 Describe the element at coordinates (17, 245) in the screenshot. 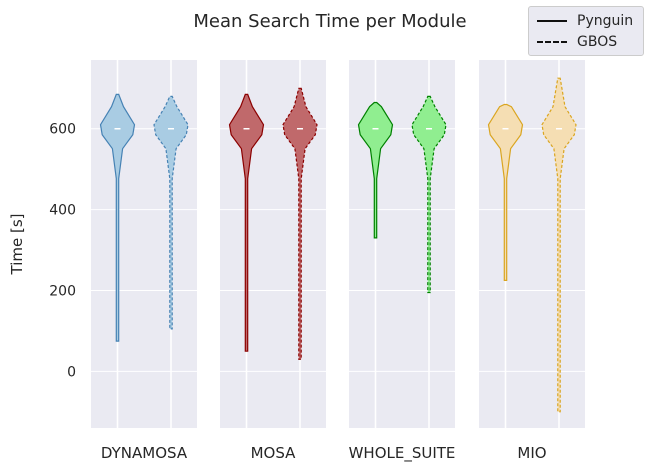

I see `y-axis-label: Time [s]` at that location.